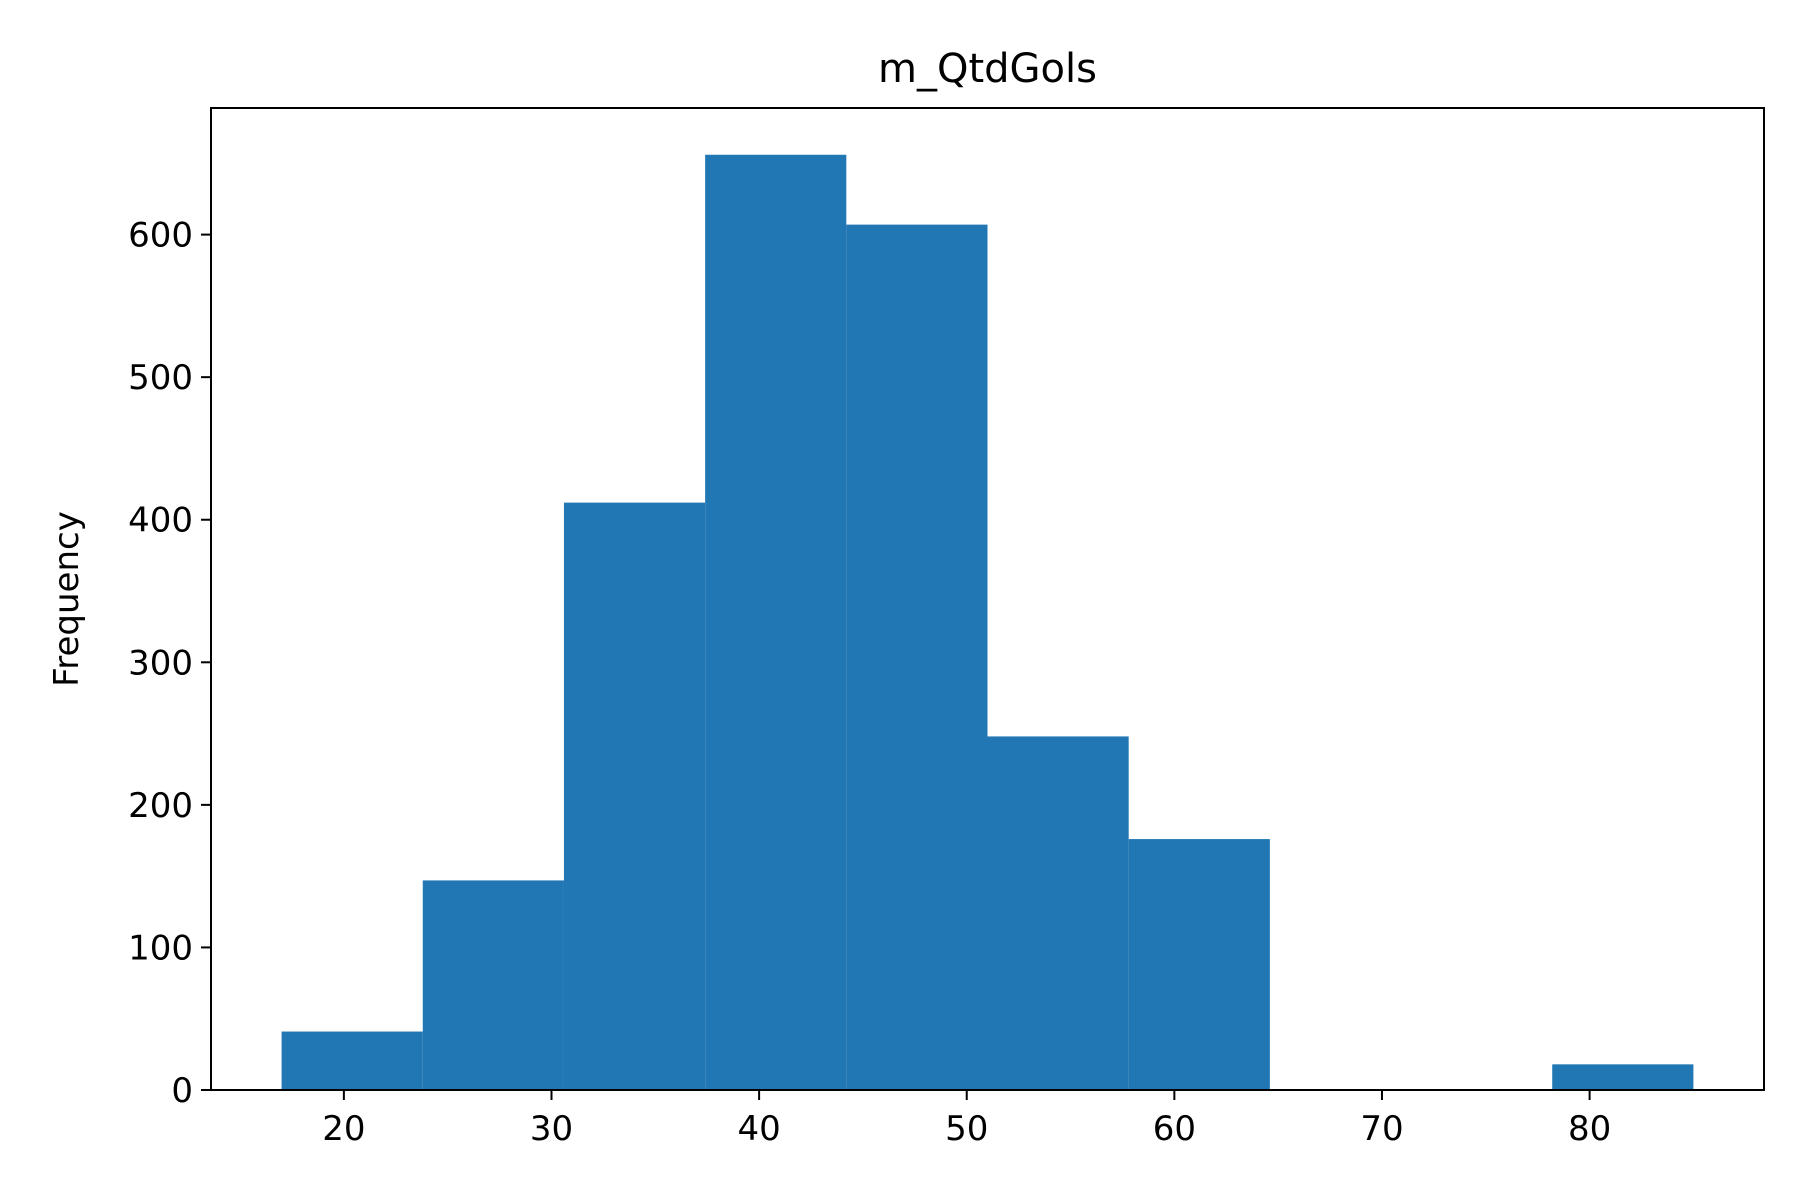  What do you see at coordinates (343, 1129) in the screenshot?
I see `x-tick-label: 20` at bounding box center [343, 1129].